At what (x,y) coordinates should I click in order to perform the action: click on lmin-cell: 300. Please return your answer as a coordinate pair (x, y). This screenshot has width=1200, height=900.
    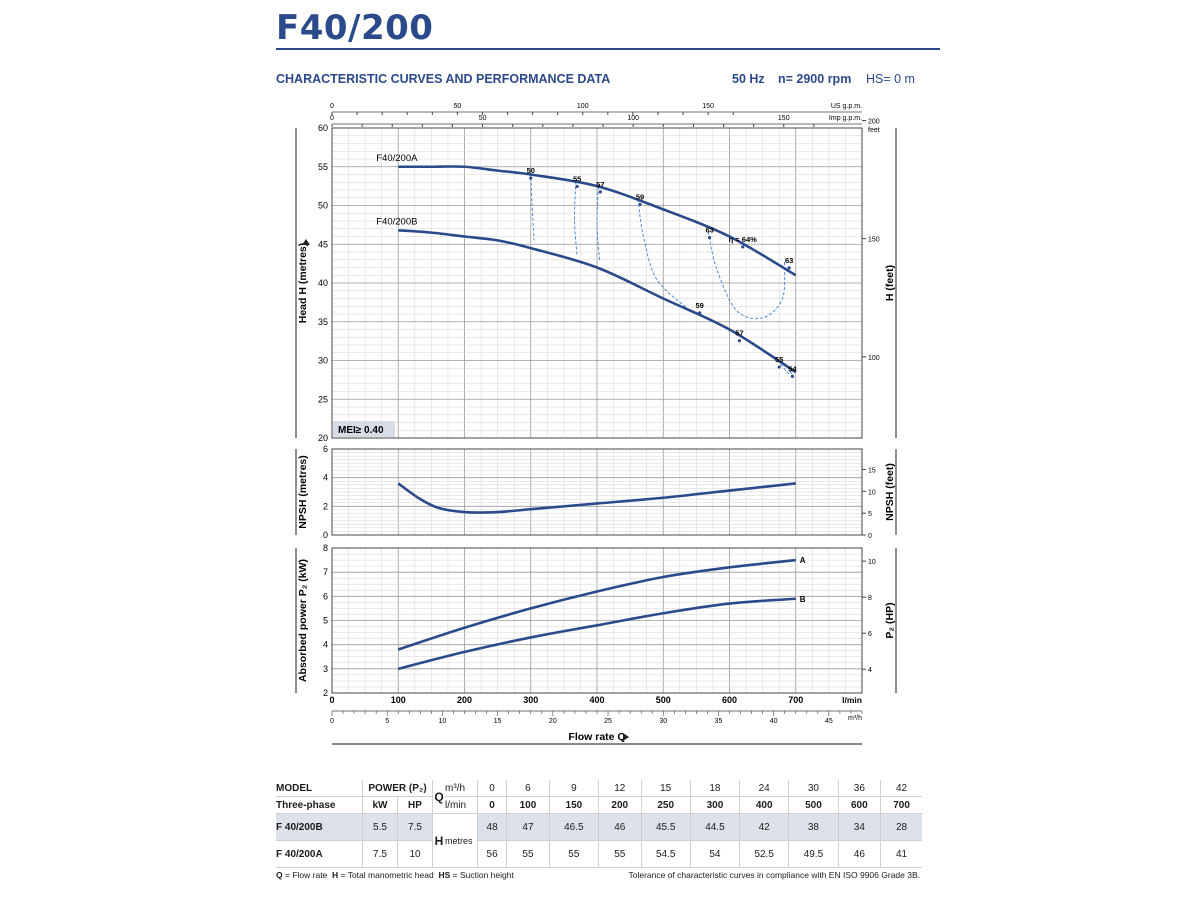
    Looking at the image, I should click on (714, 805).